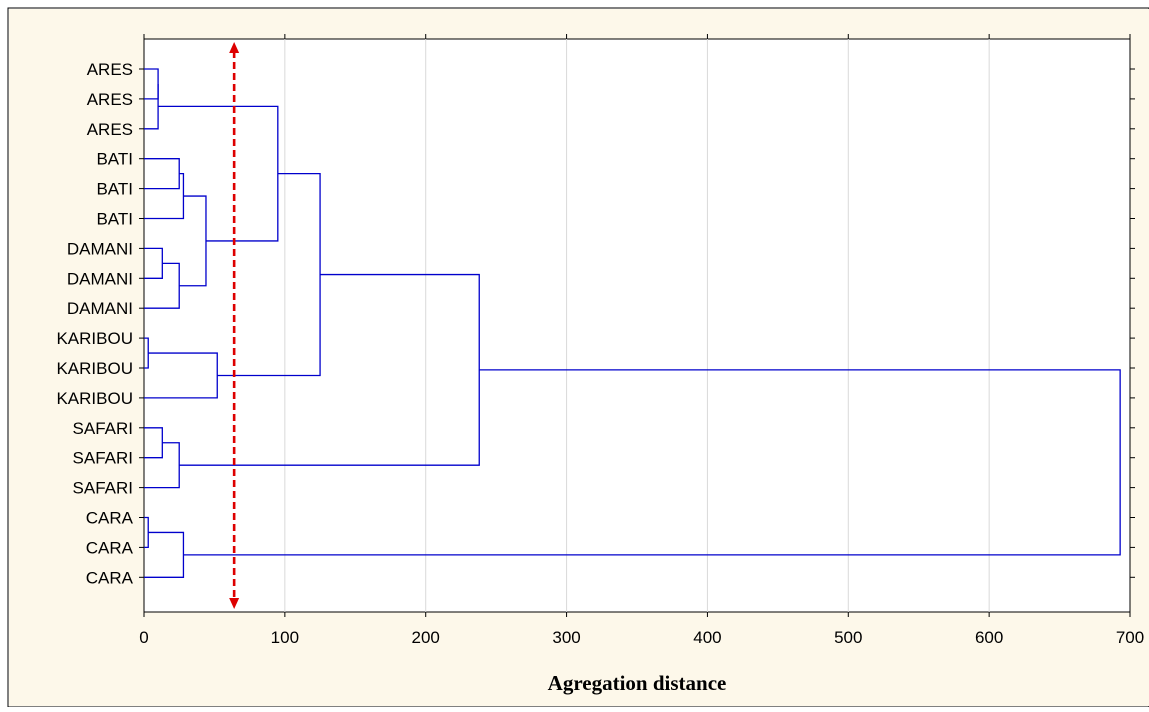  Describe the element at coordinates (707, 637) in the screenshot. I see `x-tick-label: 400` at that location.